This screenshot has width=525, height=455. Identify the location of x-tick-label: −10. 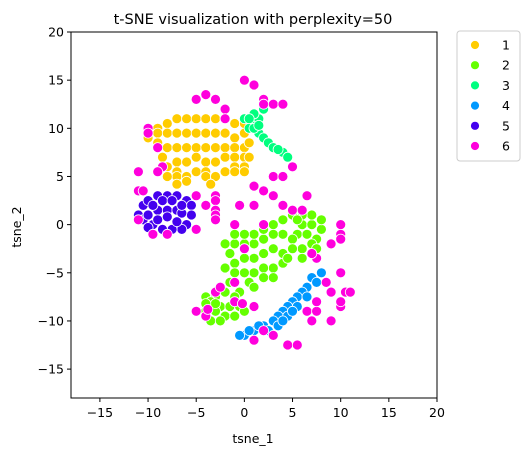
(148, 412).